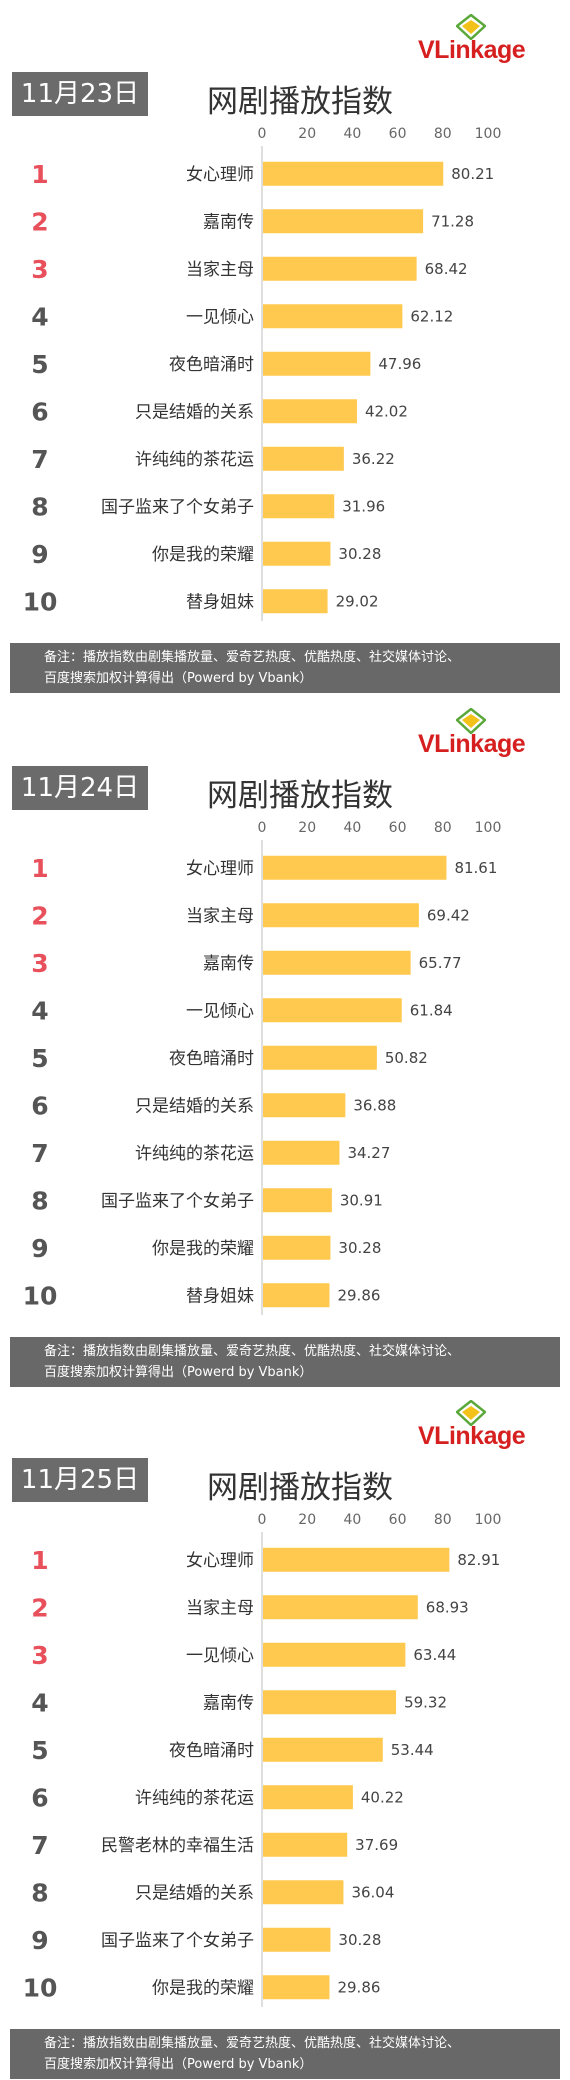 The width and height of the screenshot is (570, 2080). Describe the element at coordinates (412, 1750) in the screenshot. I see `data-label: 53.44` at that location.